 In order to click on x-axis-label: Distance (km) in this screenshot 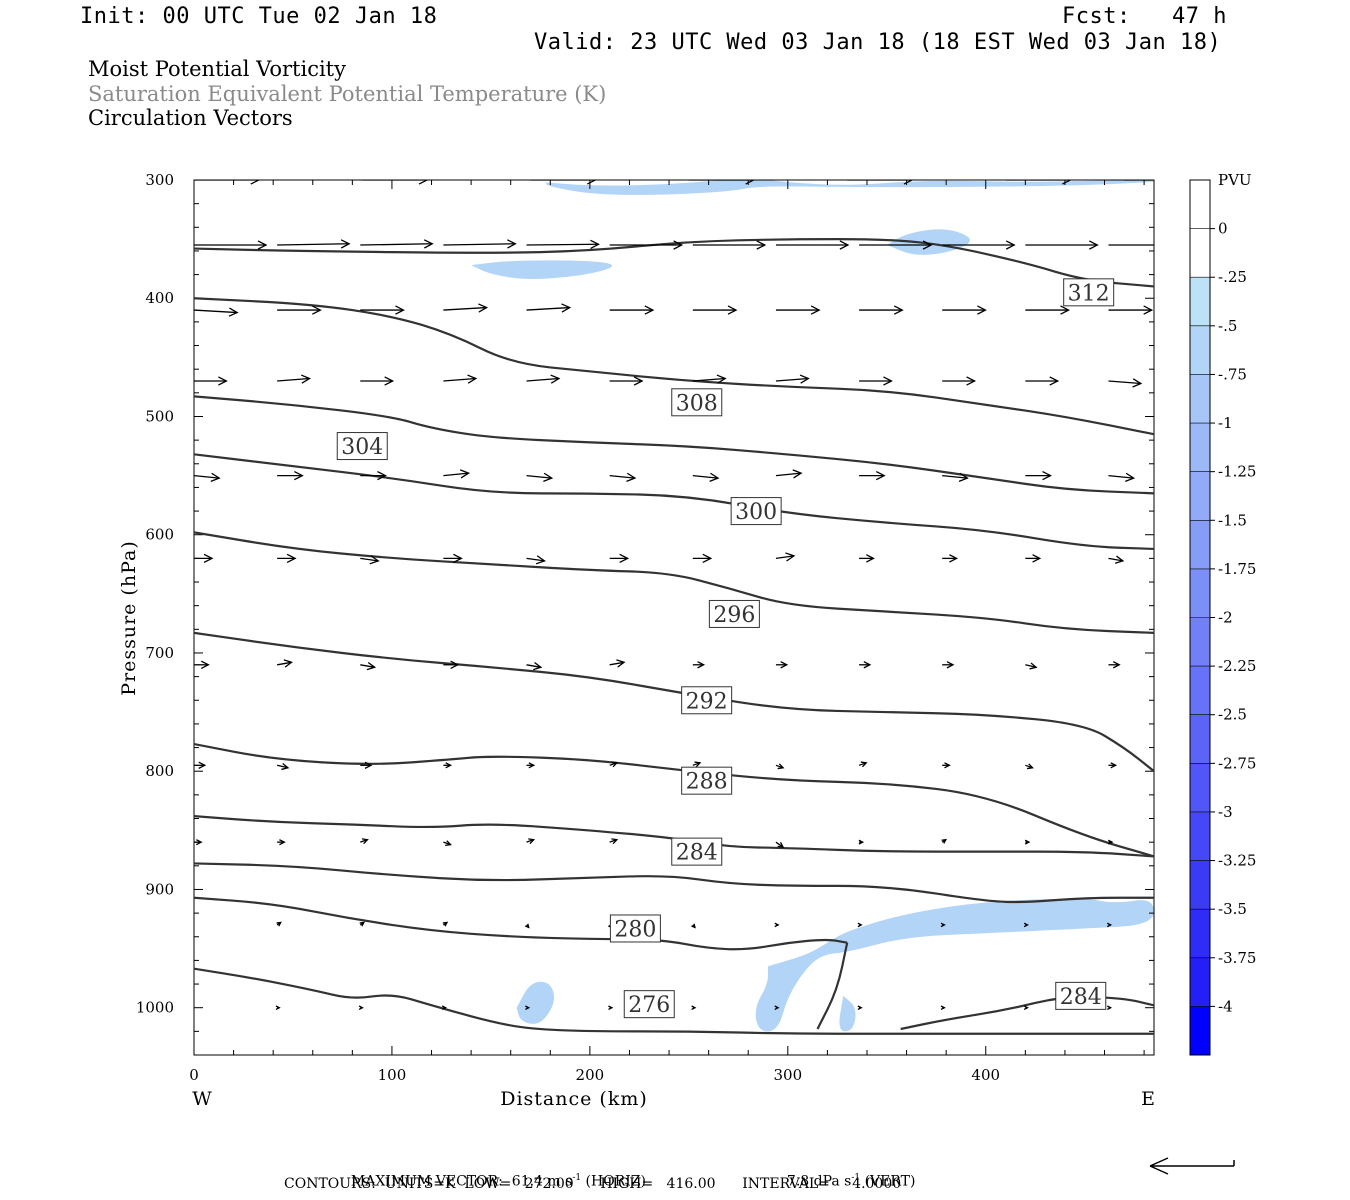, I will do `click(574, 1099)`.